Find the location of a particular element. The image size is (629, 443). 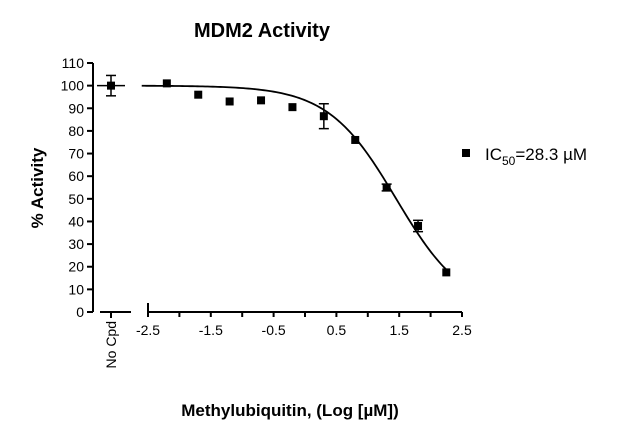

x-tick-label: -1.5 is located at coordinates (211, 330).